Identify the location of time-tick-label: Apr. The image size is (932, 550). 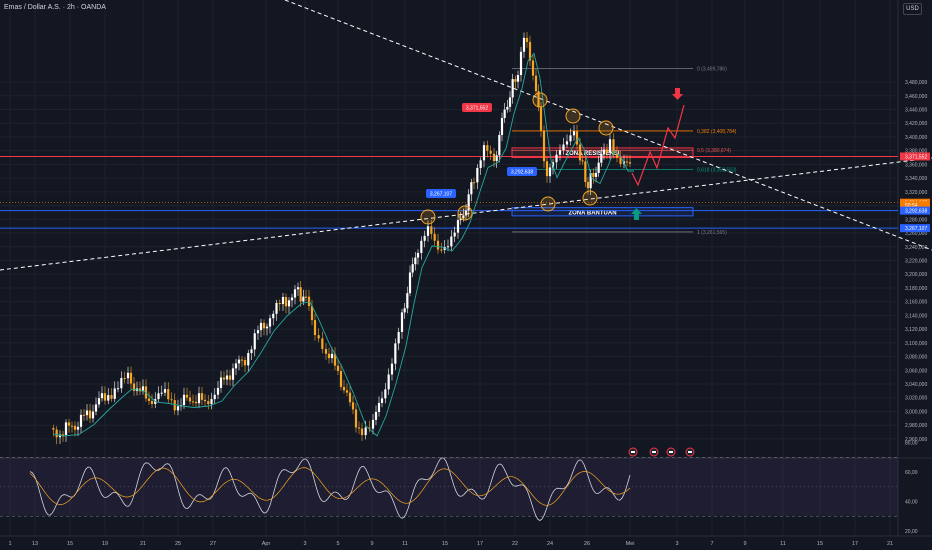
(266, 544).